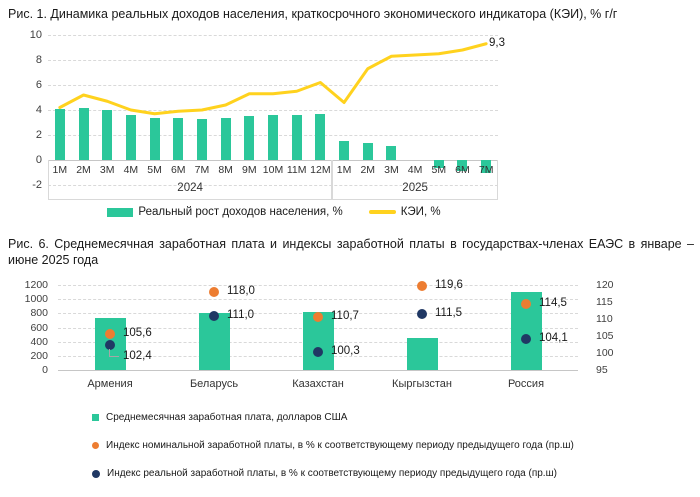 The image size is (700, 497). What do you see at coordinates (38, 110) in the screenshot?
I see `y-axis-label: 4` at bounding box center [38, 110].